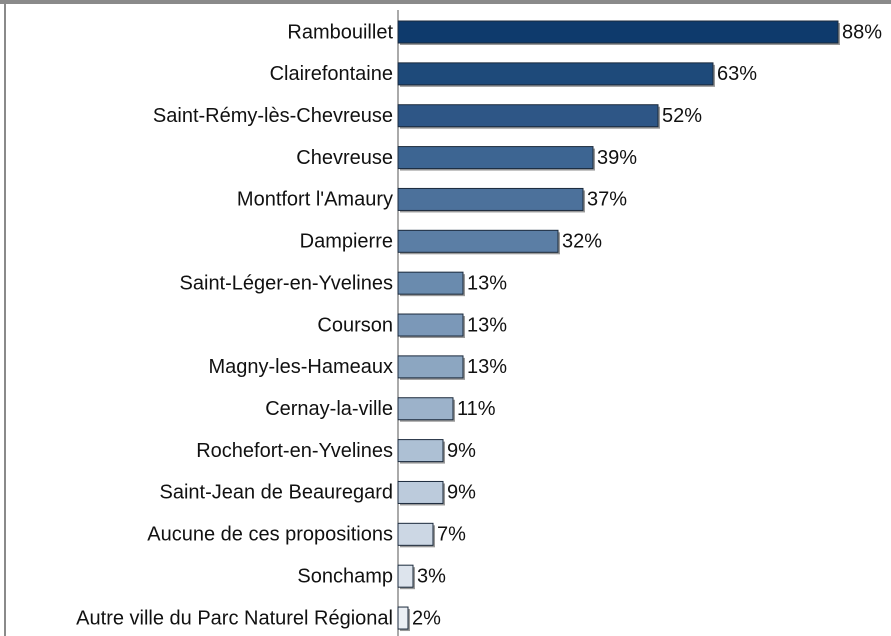 Image resolution: width=891 pixels, height=636 pixels. I want to click on value-label: 32%, so click(582, 242).